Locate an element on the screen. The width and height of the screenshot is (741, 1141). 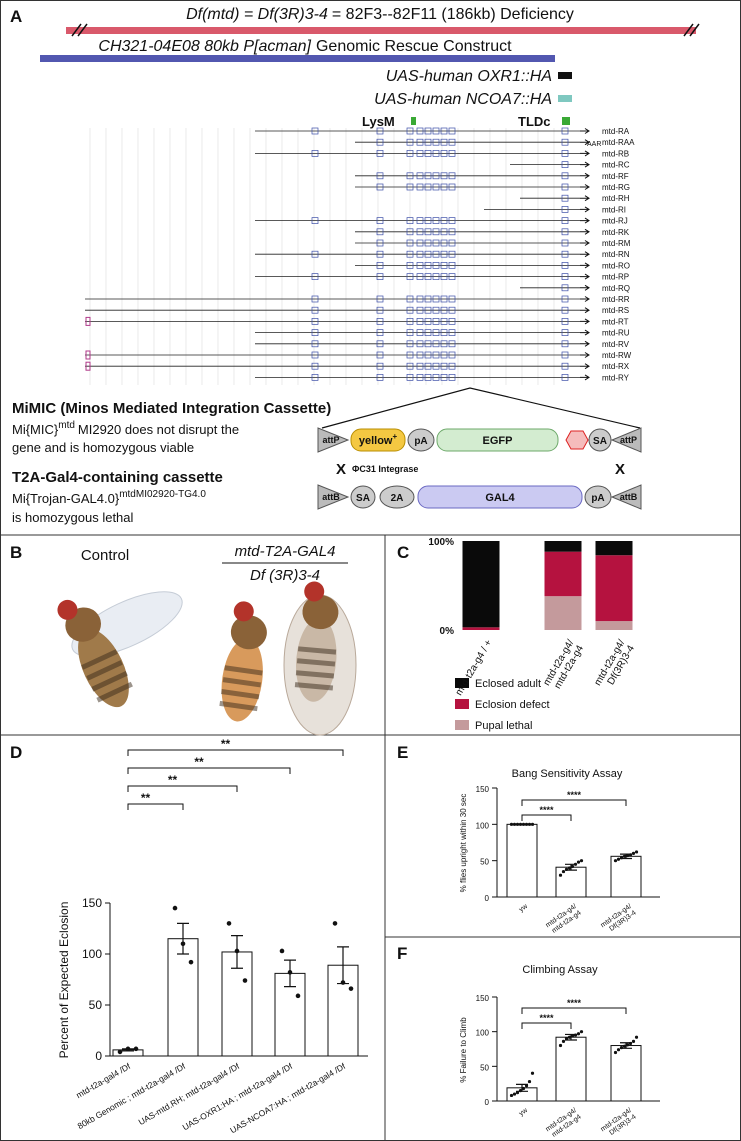
cross-mark: X is located at coordinates (341, 469).